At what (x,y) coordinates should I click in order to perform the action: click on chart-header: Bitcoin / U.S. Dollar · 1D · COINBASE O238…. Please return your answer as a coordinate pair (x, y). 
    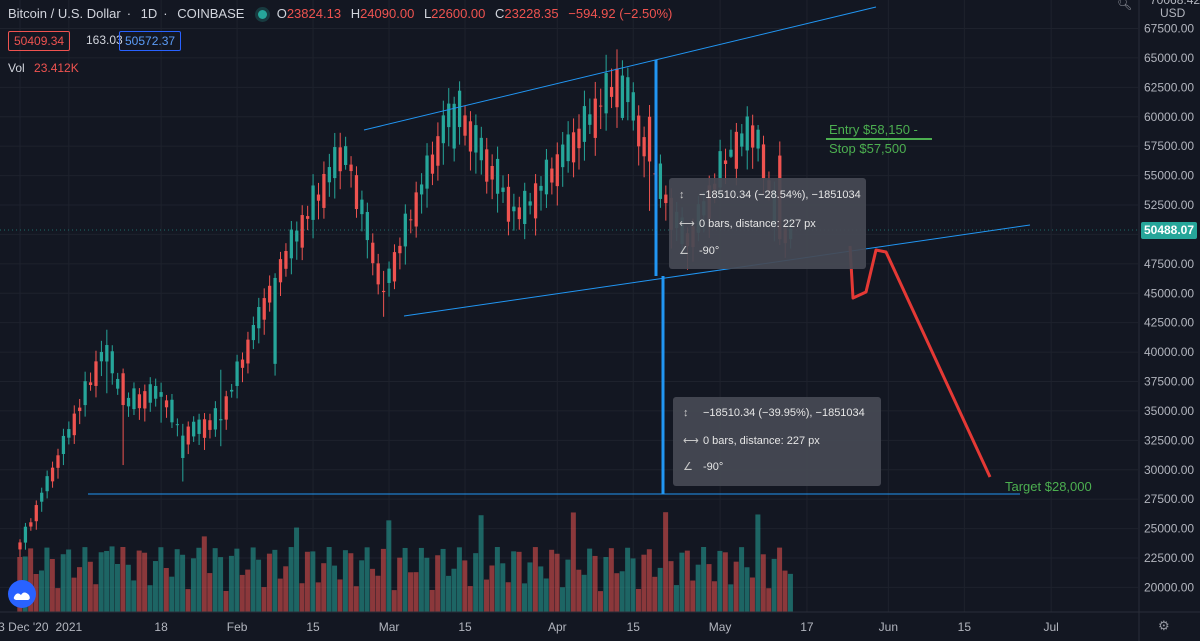
    Looking at the image, I should click on (343, 13).